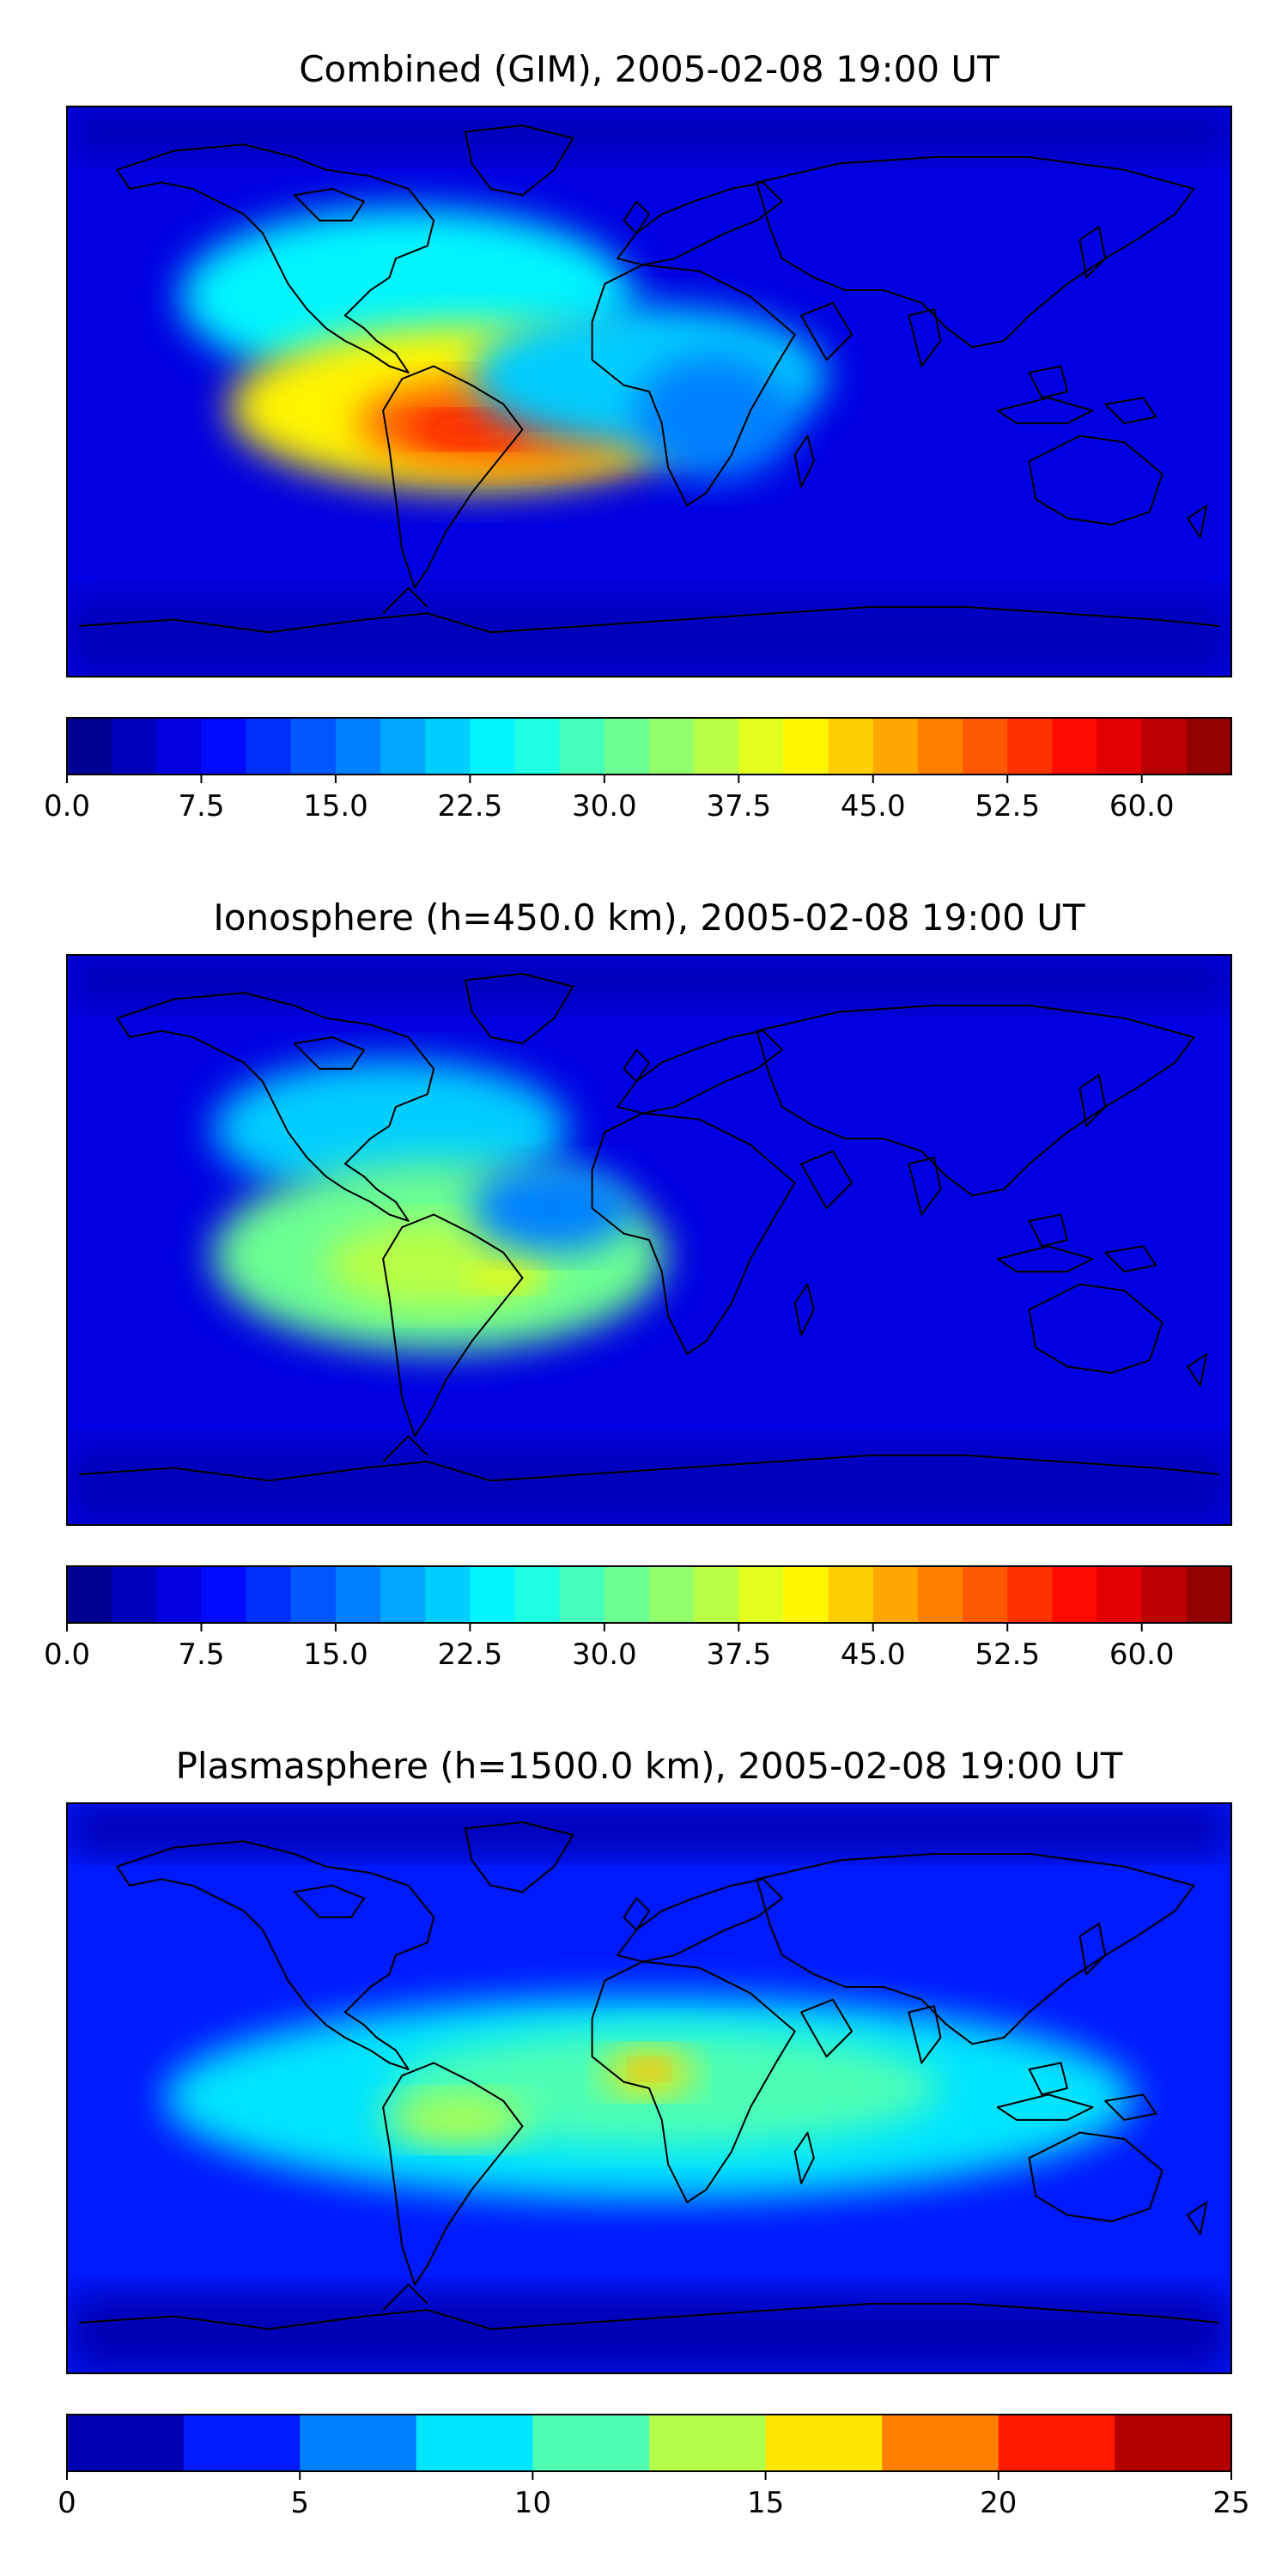  I want to click on panel-title: Combined (GIM), 2005-02-08 19:00 UT, so click(649, 69).